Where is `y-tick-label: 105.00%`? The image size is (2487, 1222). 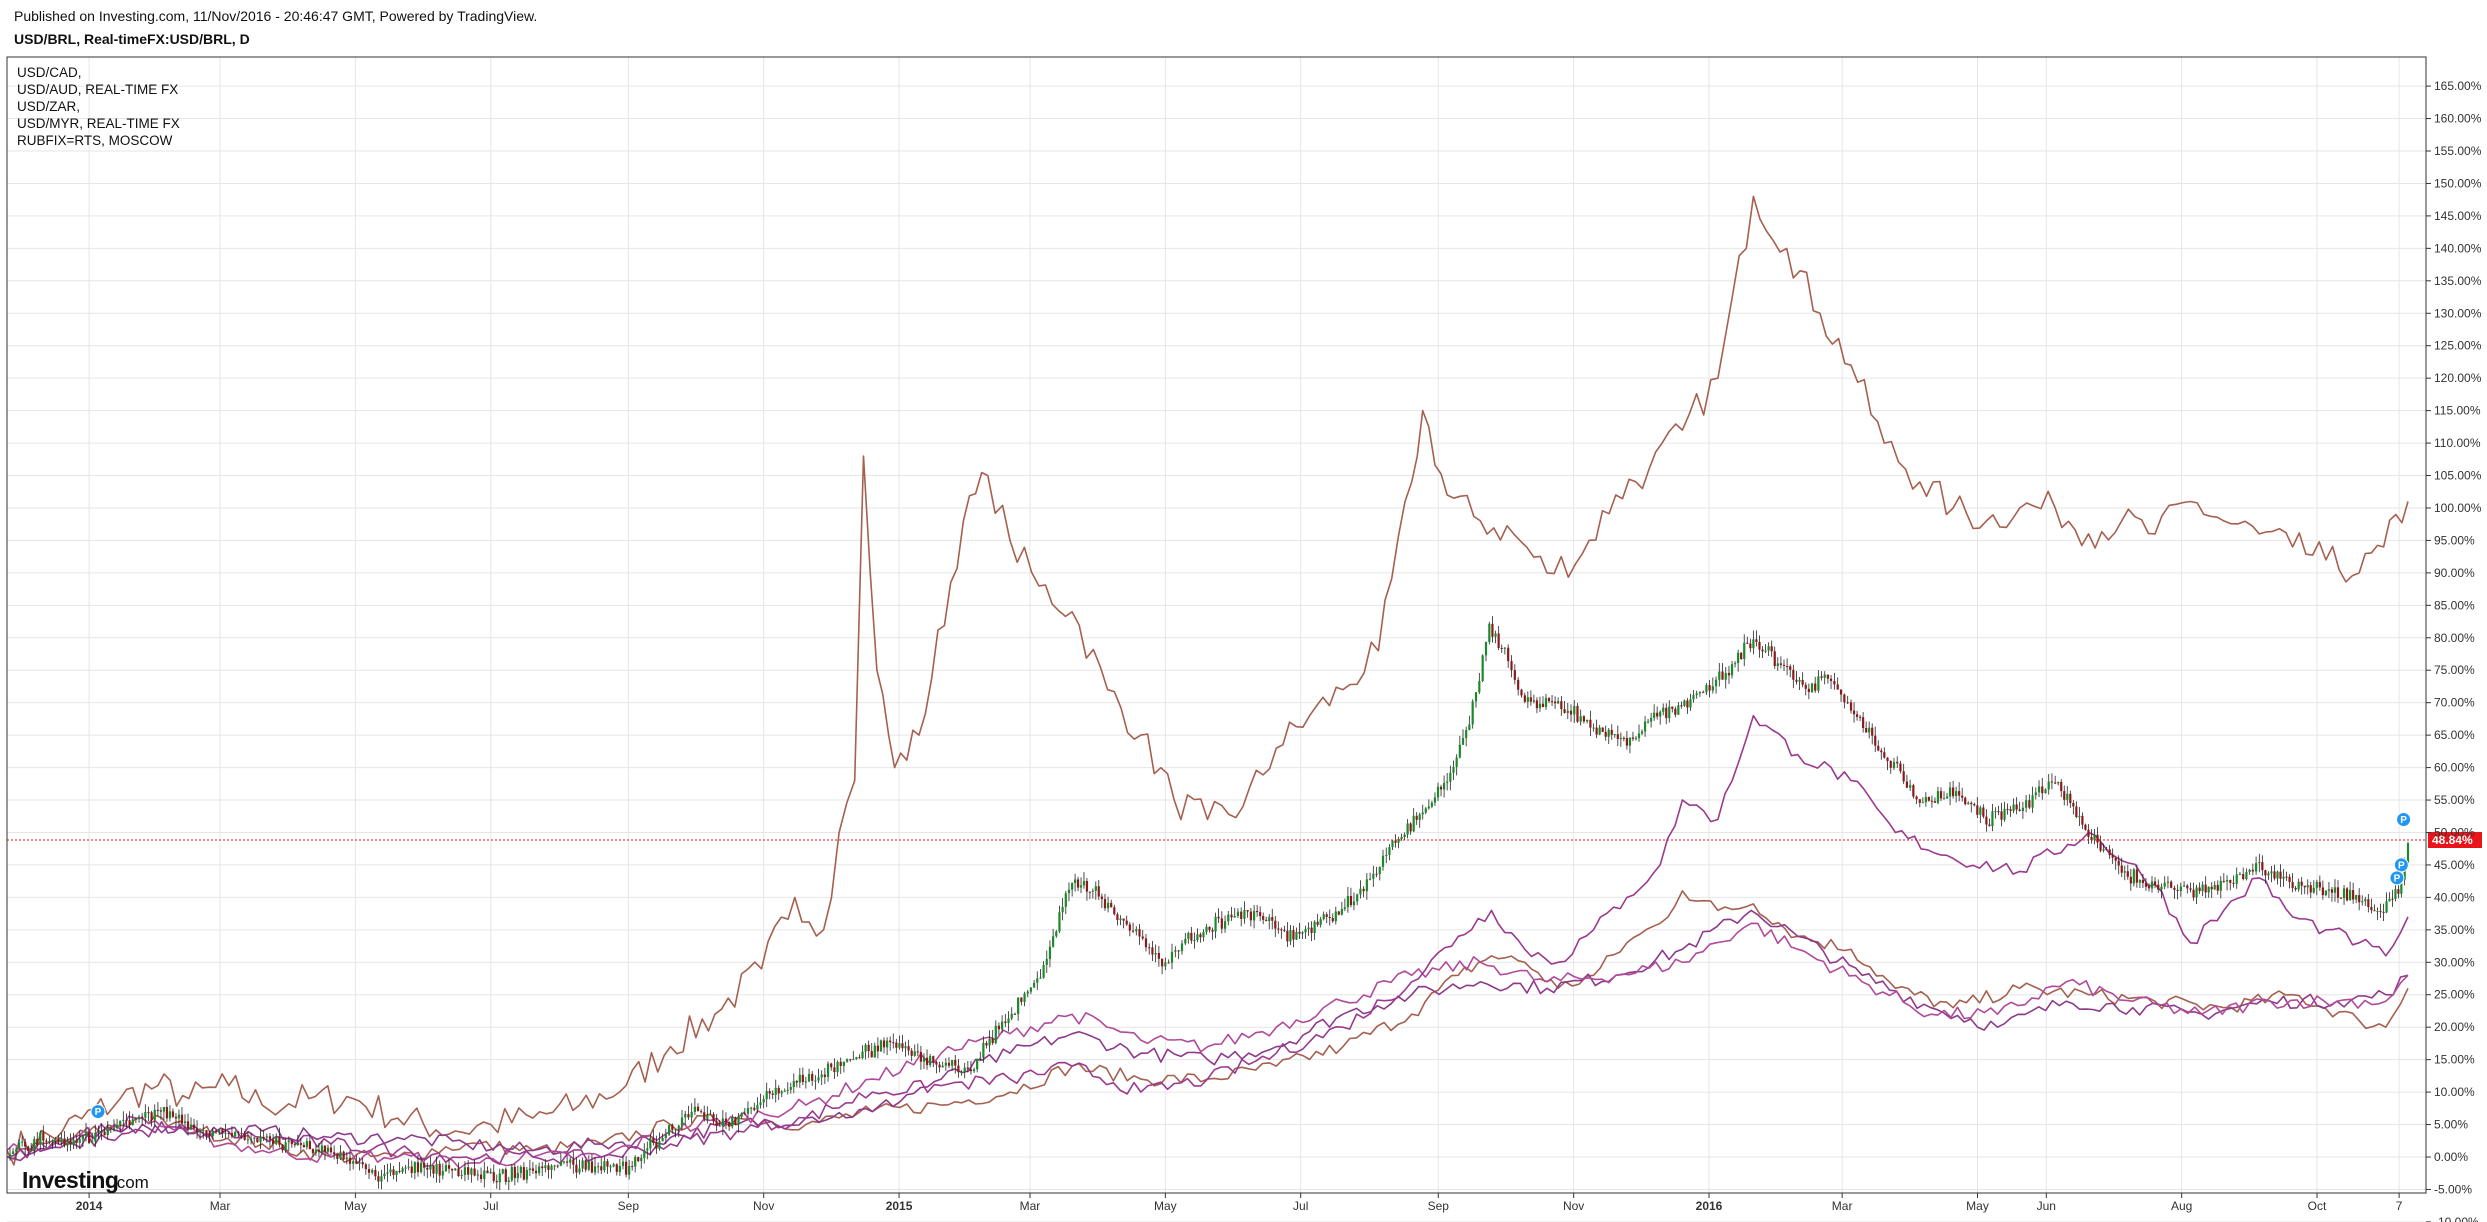
y-tick-label: 105.00% is located at coordinates (2458, 476).